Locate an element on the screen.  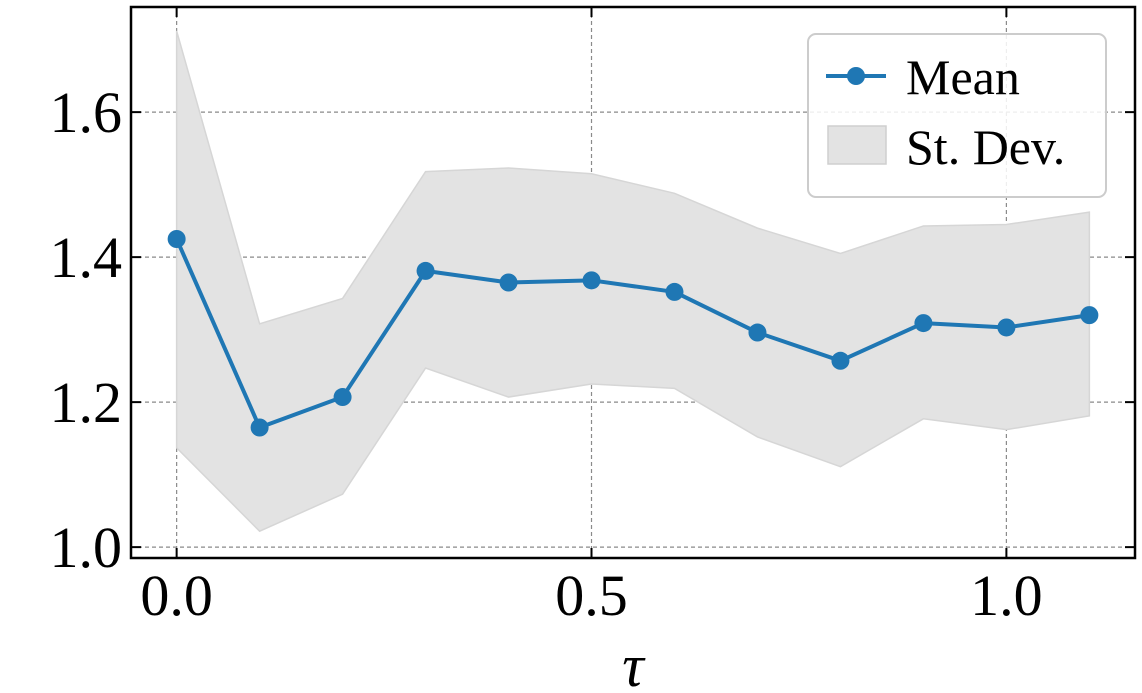
x-tick-label: 0.5 is located at coordinates (591, 595).